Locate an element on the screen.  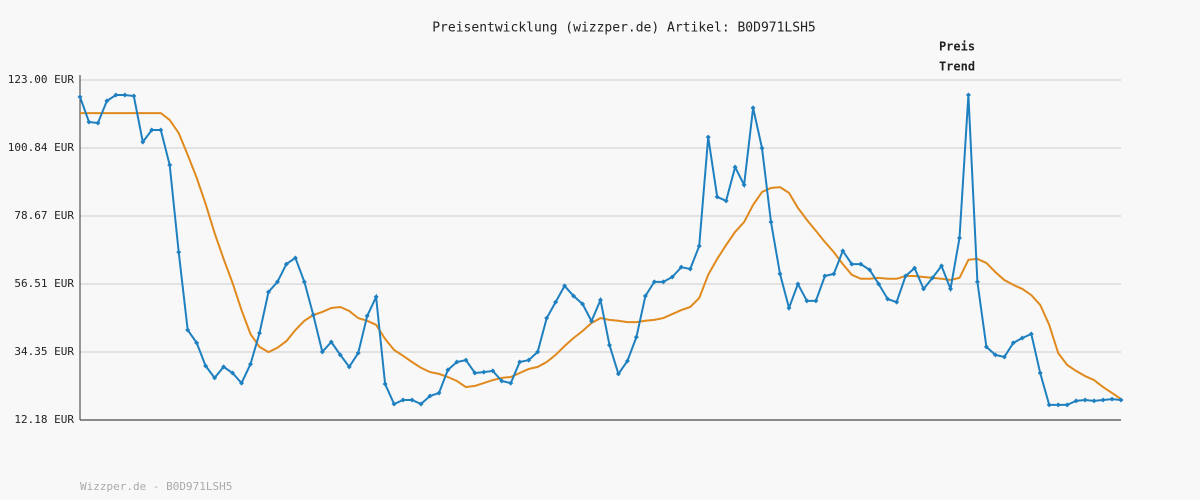
y-tick-label: 12.18 EUR is located at coordinates (44, 419).